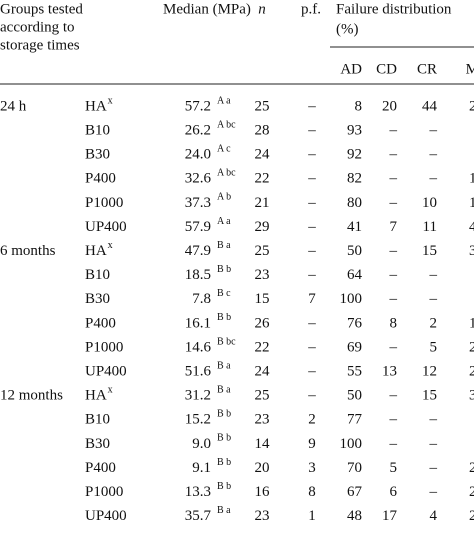 This screenshot has height=550, width=474. I want to click on pf-cell: 8, so click(312, 492).